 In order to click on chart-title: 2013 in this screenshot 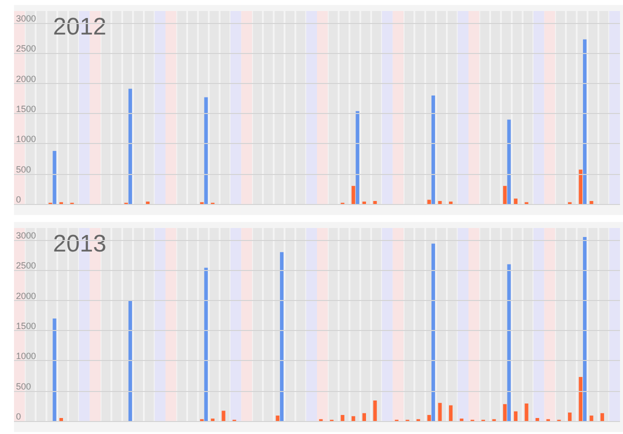, I will do `click(79, 244)`.